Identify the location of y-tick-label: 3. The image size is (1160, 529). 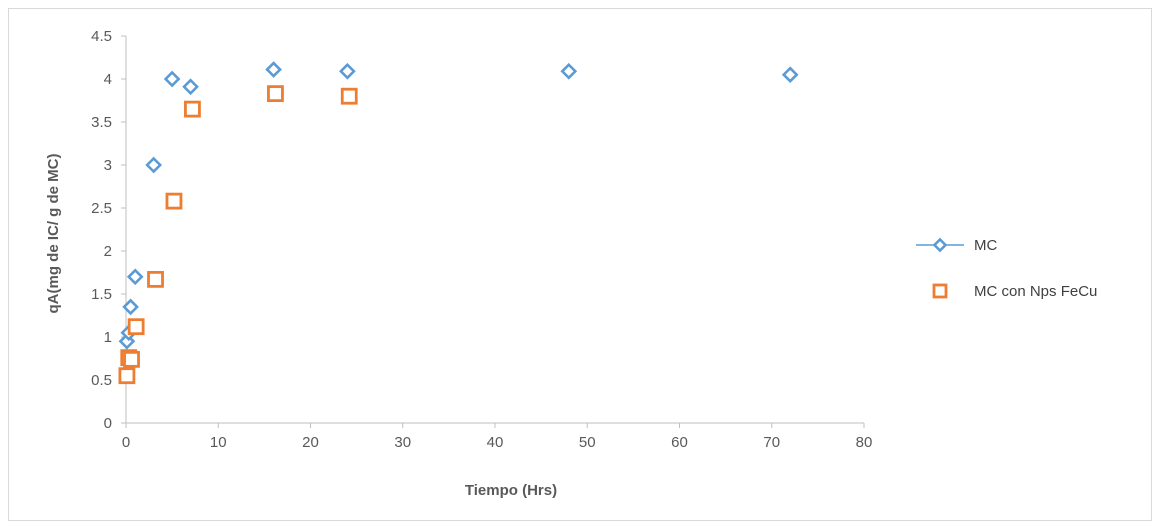
(108, 165).